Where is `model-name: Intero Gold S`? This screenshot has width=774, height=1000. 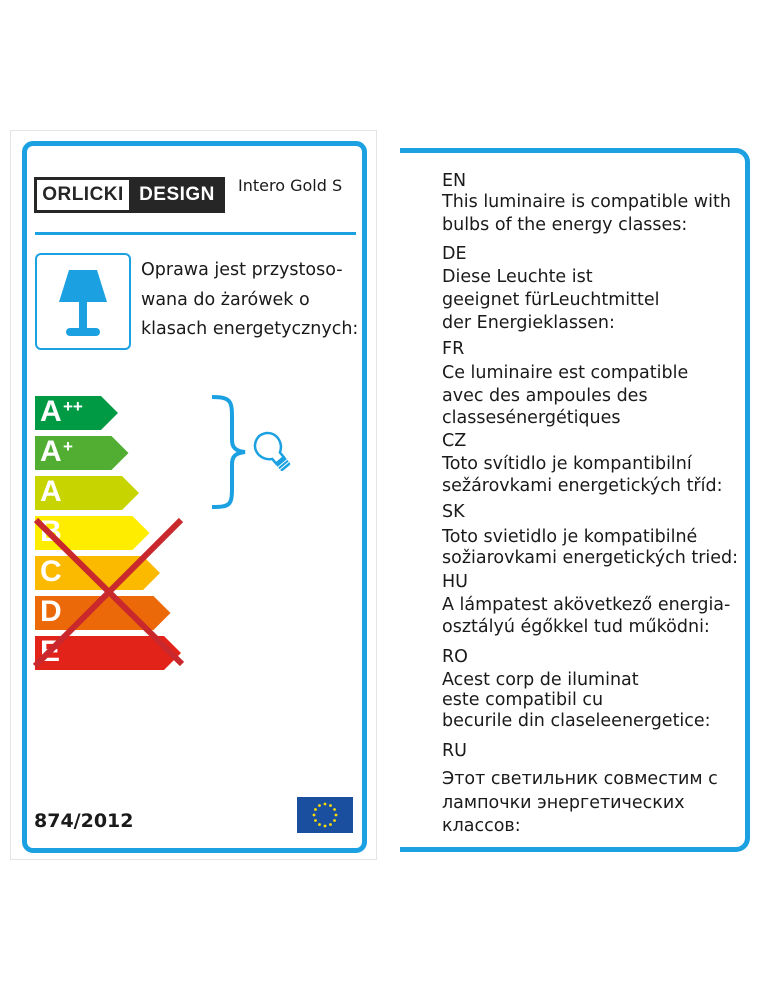 model-name: Intero Gold S is located at coordinates (290, 185).